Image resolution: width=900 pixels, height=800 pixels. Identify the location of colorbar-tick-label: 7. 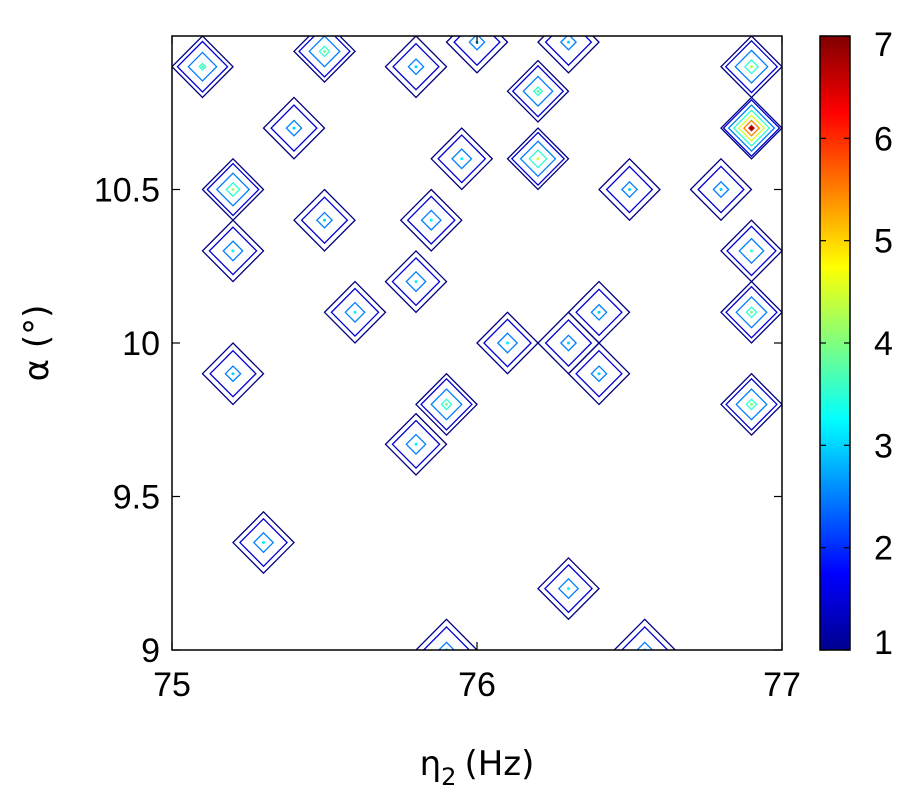
(883, 45).